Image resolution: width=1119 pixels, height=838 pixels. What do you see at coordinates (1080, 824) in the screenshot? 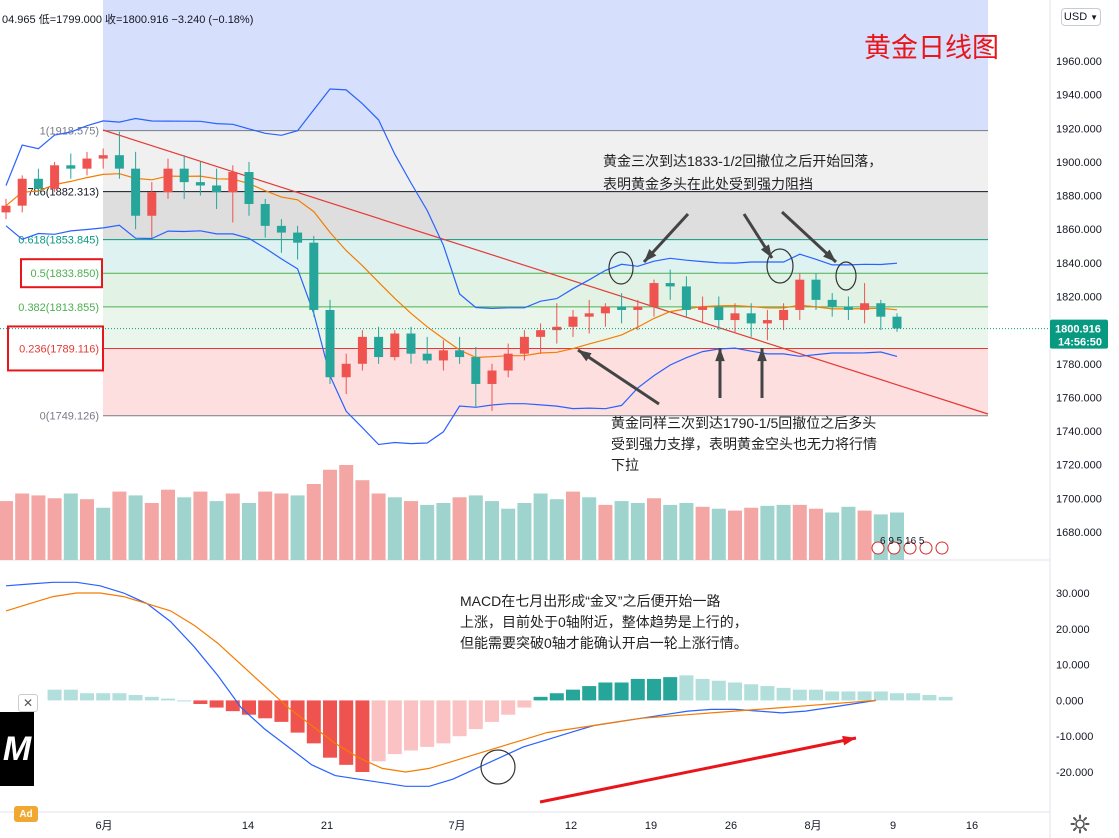
I see `gear-icon` at bounding box center [1080, 824].